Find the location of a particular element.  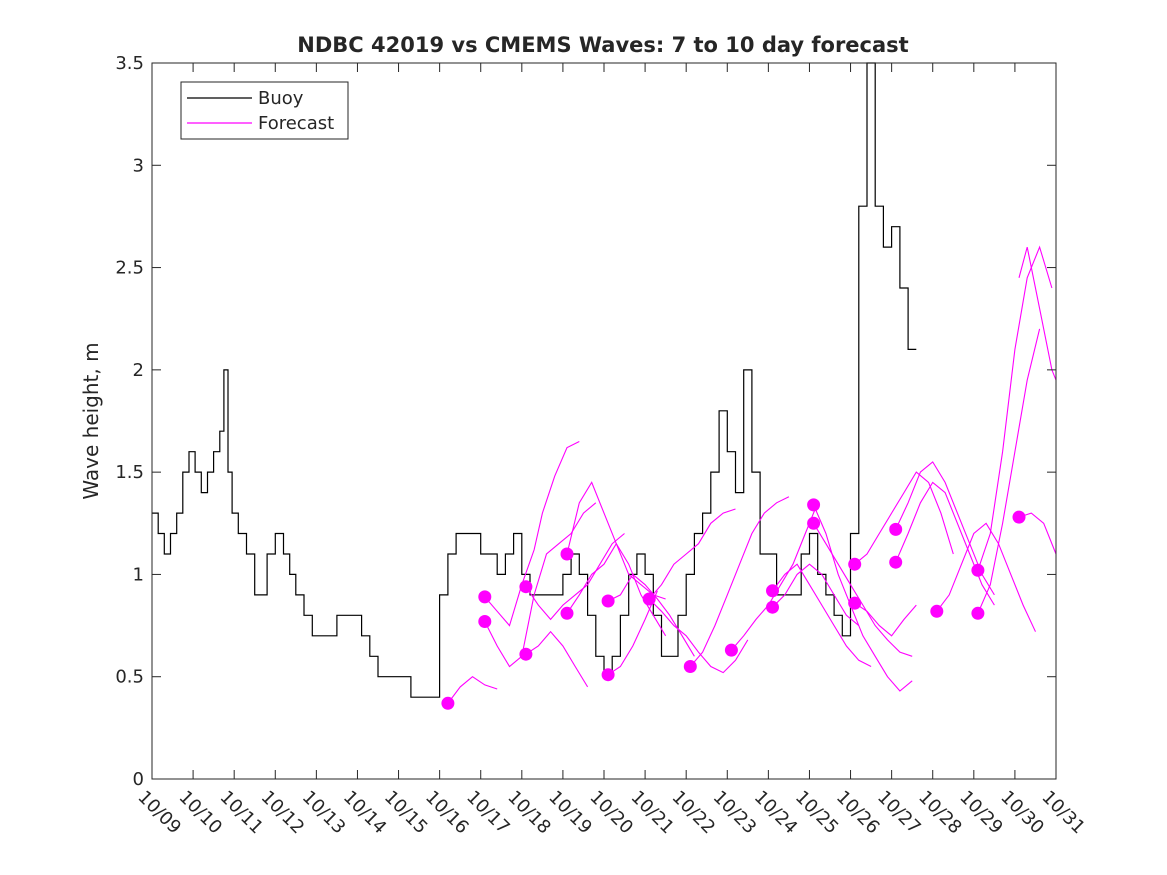

legend-label: Buoy is located at coordinates (281, 98).